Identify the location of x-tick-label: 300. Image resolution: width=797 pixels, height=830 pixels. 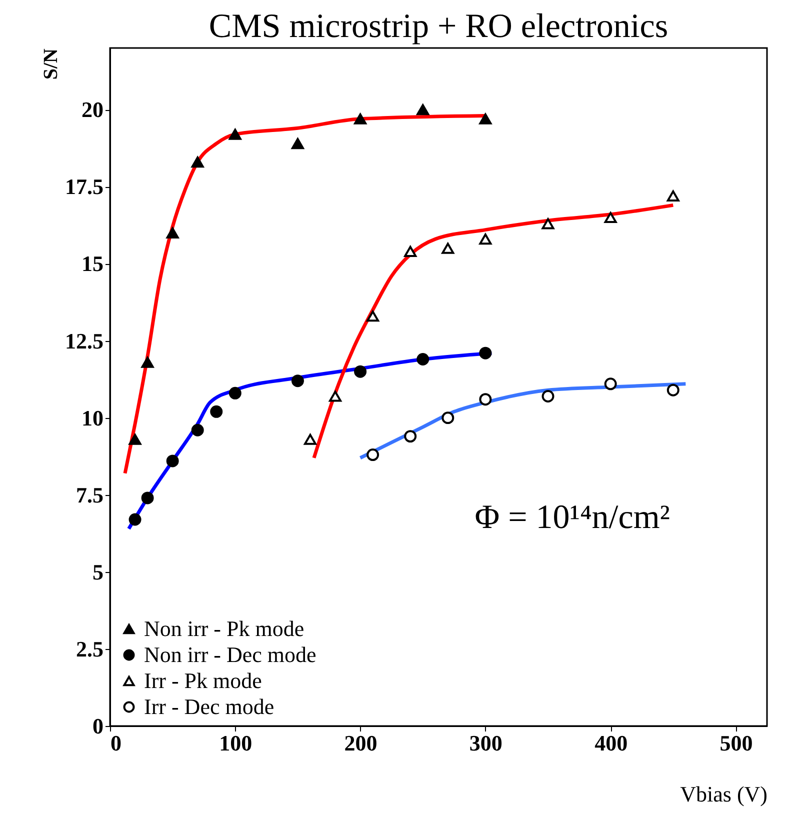
(485, 743).